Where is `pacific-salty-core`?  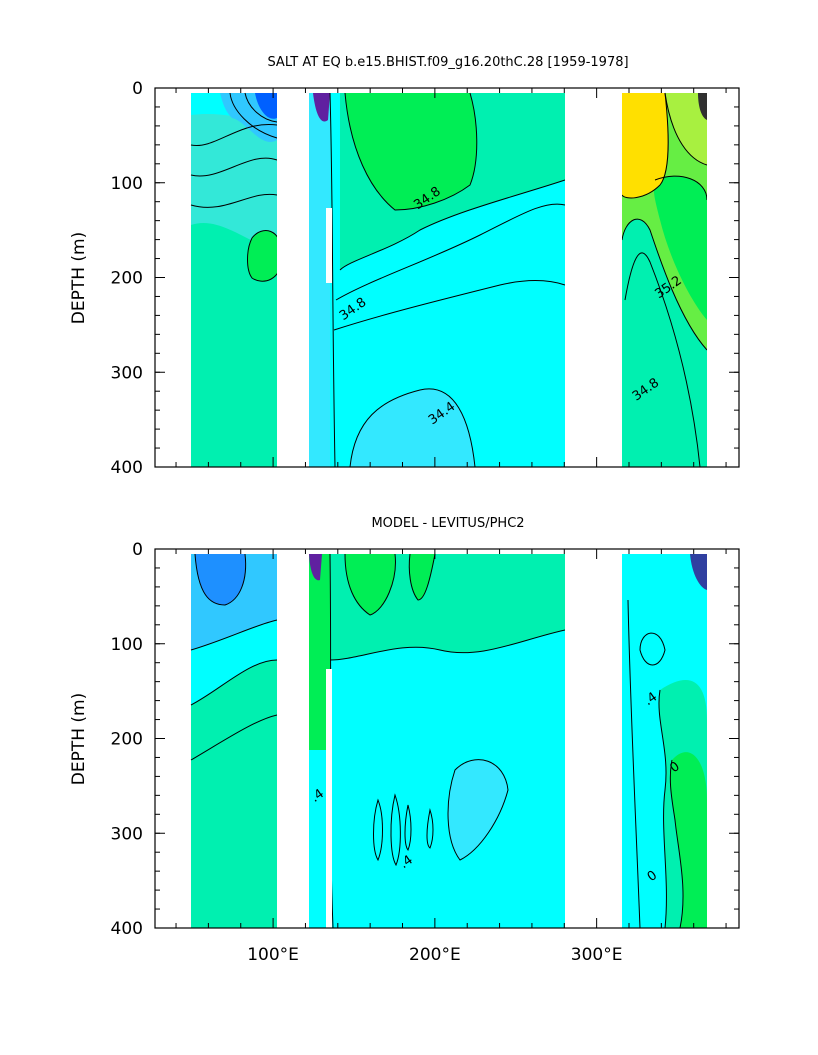 pacific-salty-core is located at coordinates (411, 151).